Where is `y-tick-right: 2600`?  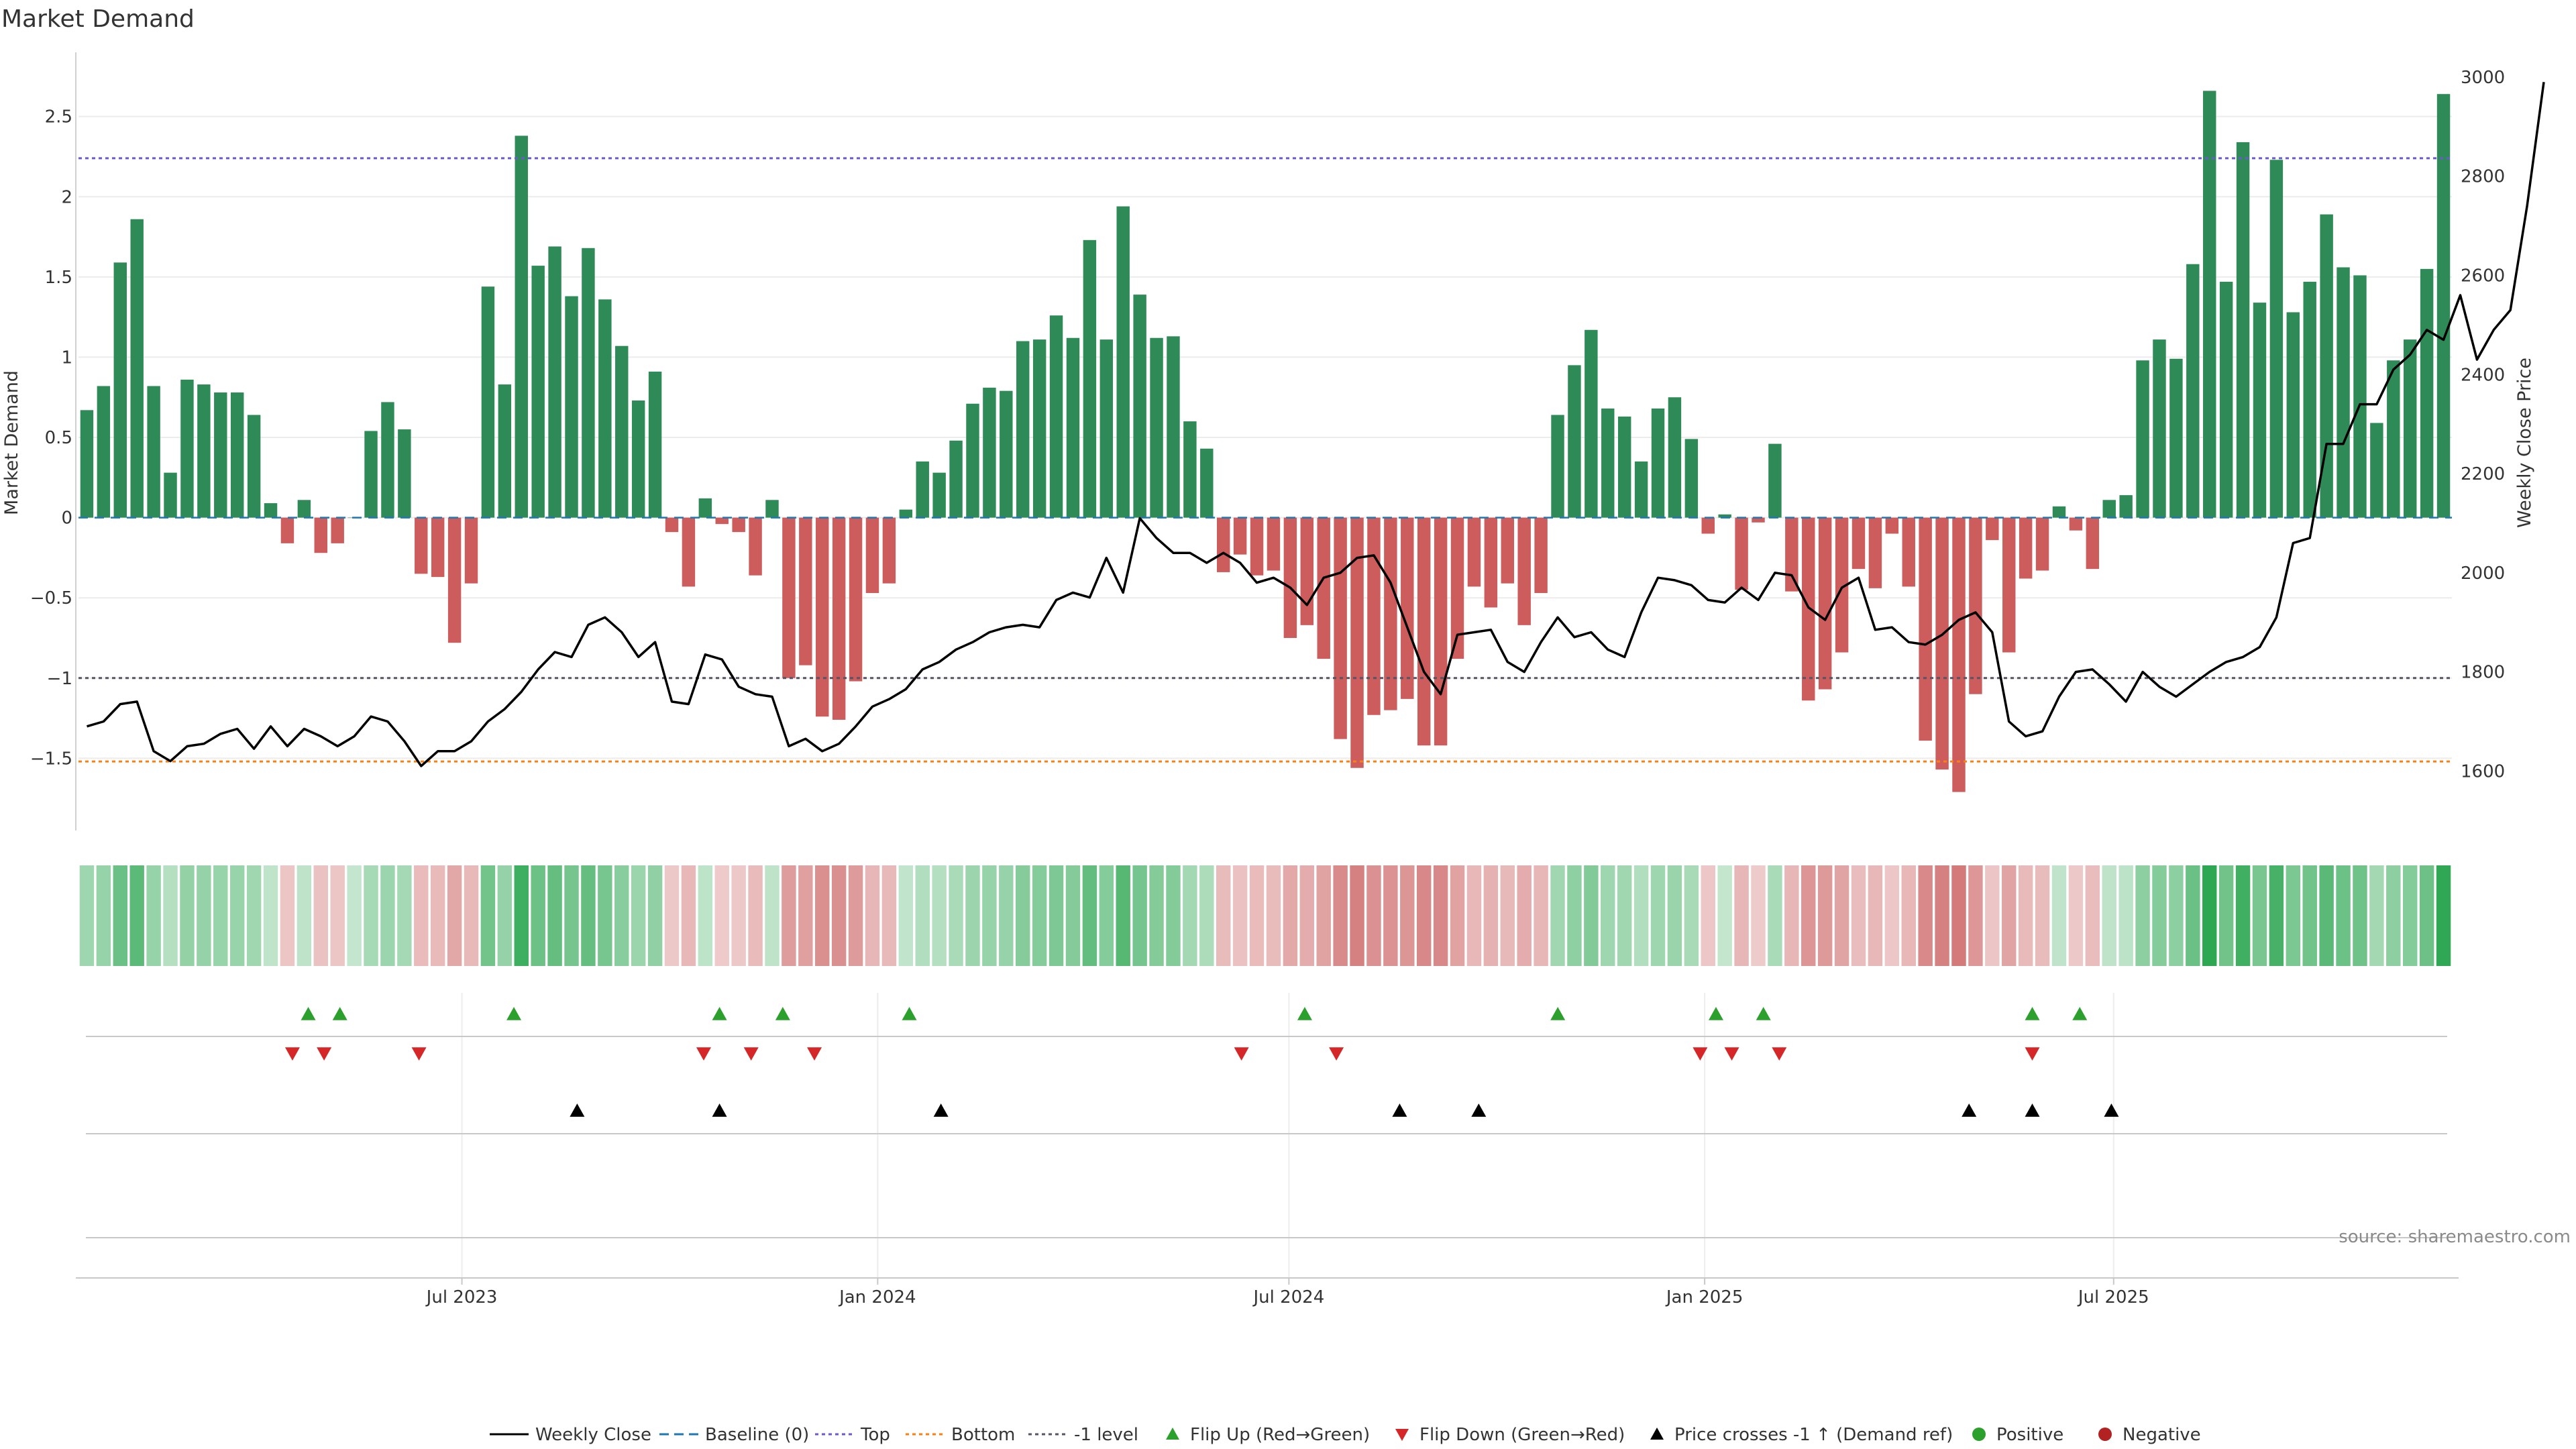 y-tick-right: 2600 is located at coordinates (2483, 276).